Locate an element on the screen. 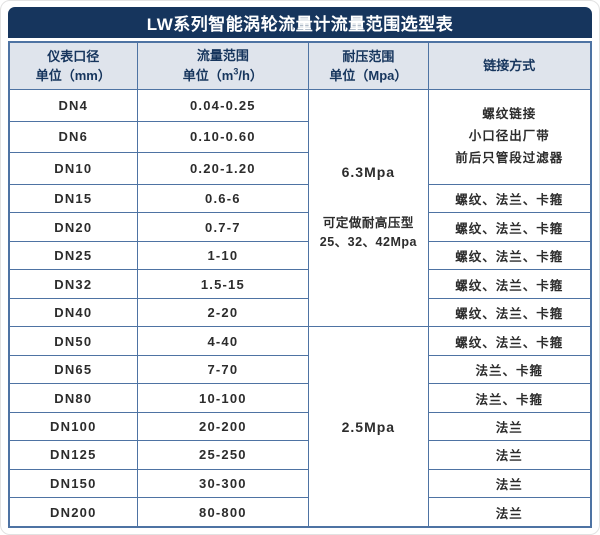 This screenshot has width=600, height=535. range-cell: 2-20 is located at coordinates (223, 312).